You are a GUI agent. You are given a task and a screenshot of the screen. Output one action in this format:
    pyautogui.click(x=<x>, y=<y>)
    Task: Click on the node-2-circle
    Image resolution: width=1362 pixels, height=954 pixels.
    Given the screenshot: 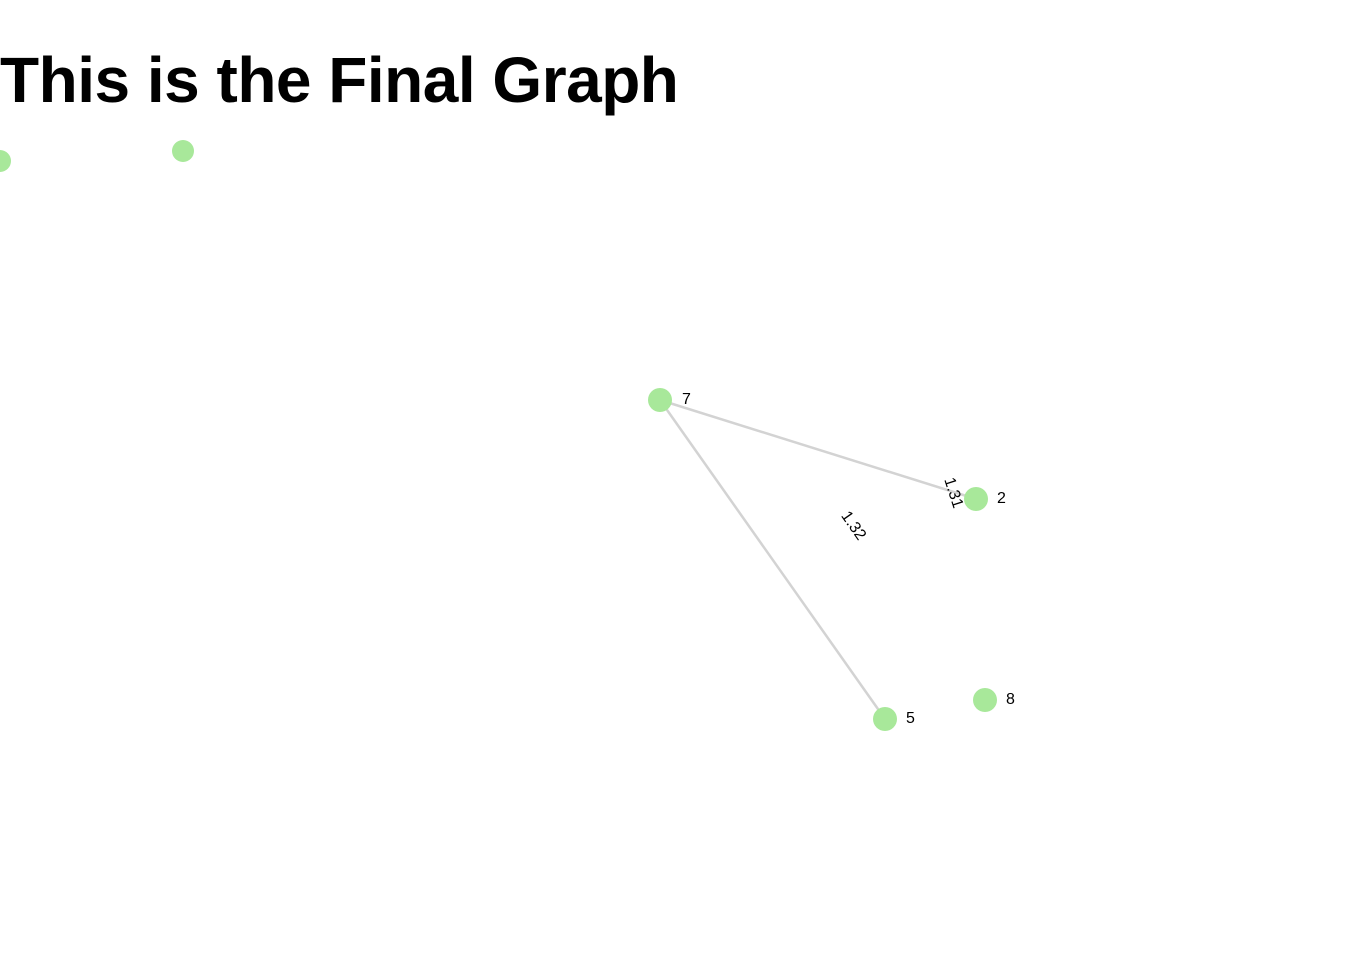 What is the action you would take?
    pyautogui.click(x=976, y=499)
    